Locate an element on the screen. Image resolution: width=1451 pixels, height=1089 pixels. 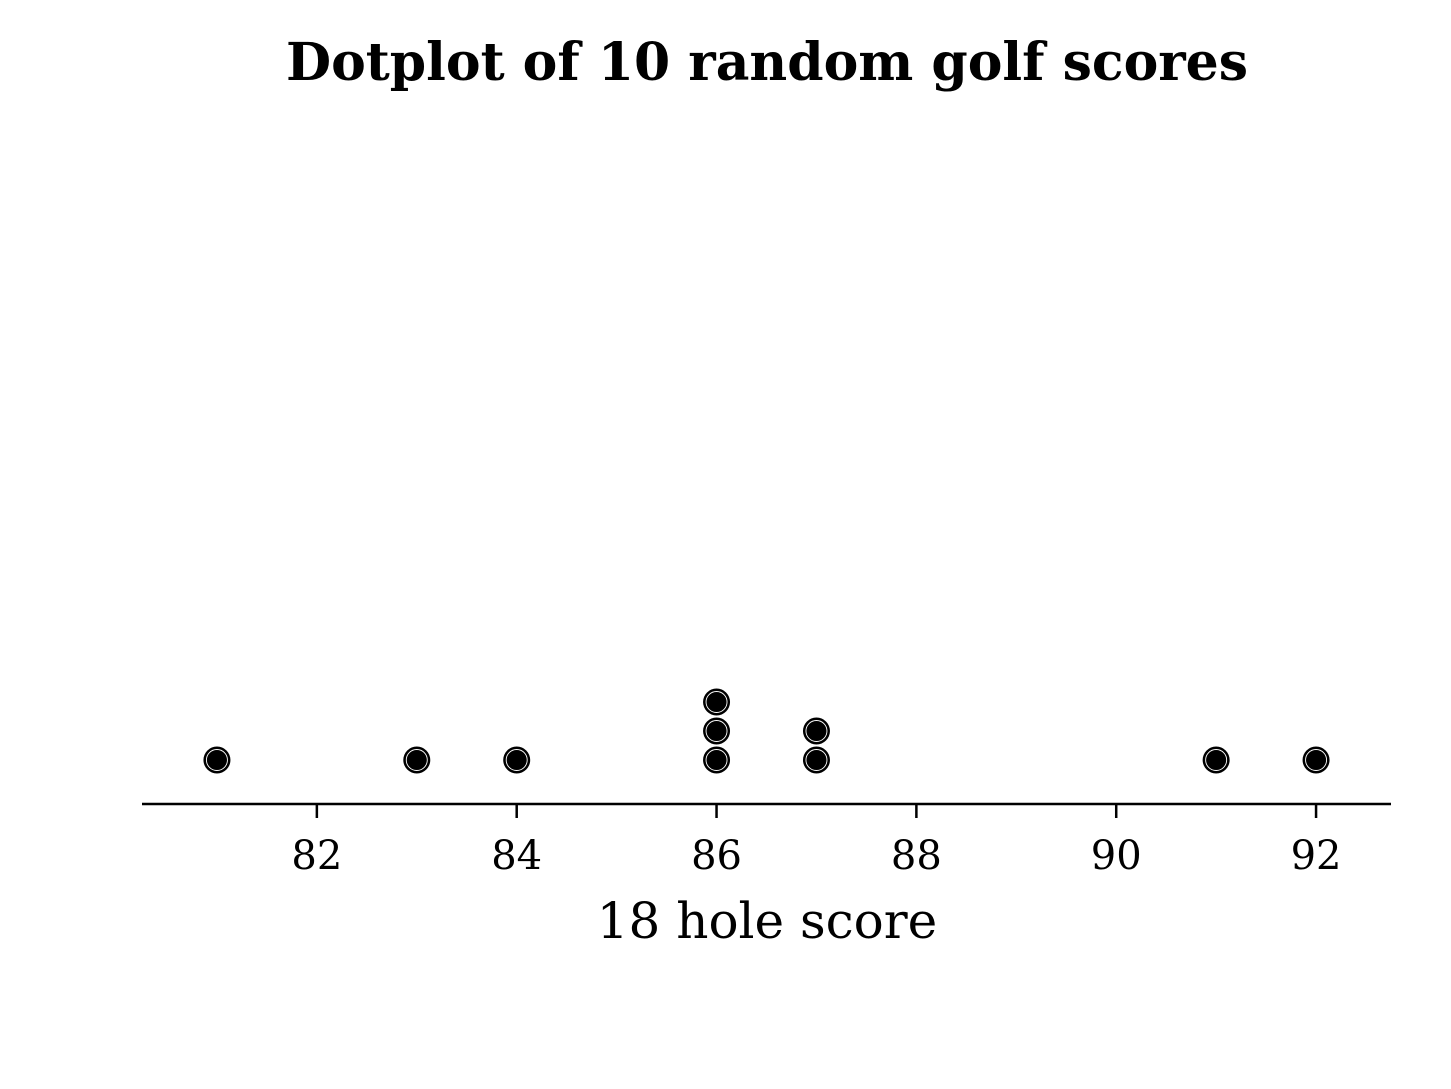
x-axis-ticks: 82 84 86 88 90 92 is located at coordinates (816, 841).